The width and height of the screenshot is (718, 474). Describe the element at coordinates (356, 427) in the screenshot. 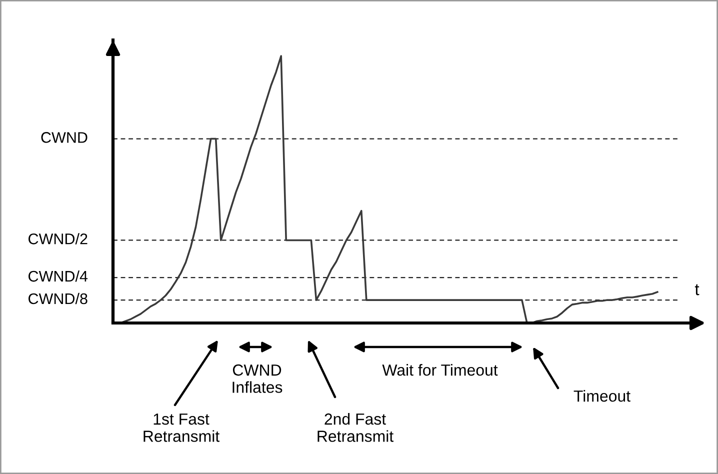

I see `text: 2nd Fast Retransmit` at that location.